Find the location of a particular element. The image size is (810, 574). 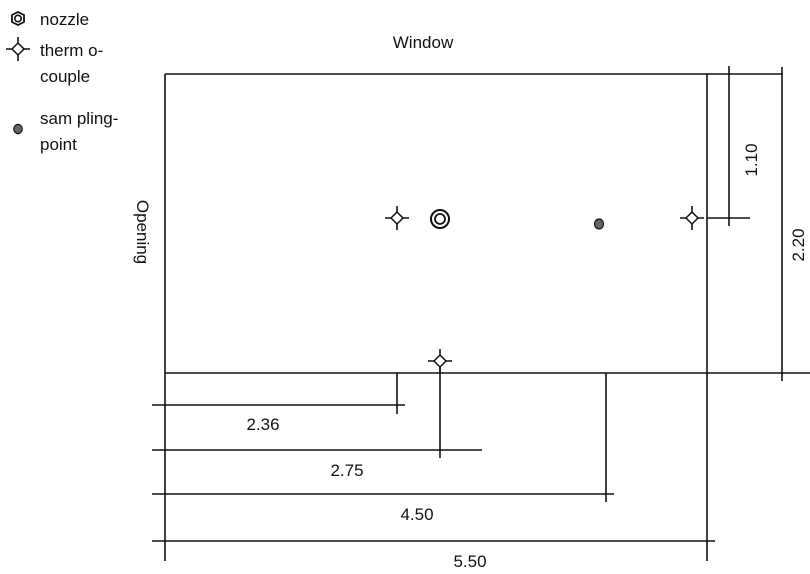

legend-nozzle-icon is located at coordinates (18, 18).